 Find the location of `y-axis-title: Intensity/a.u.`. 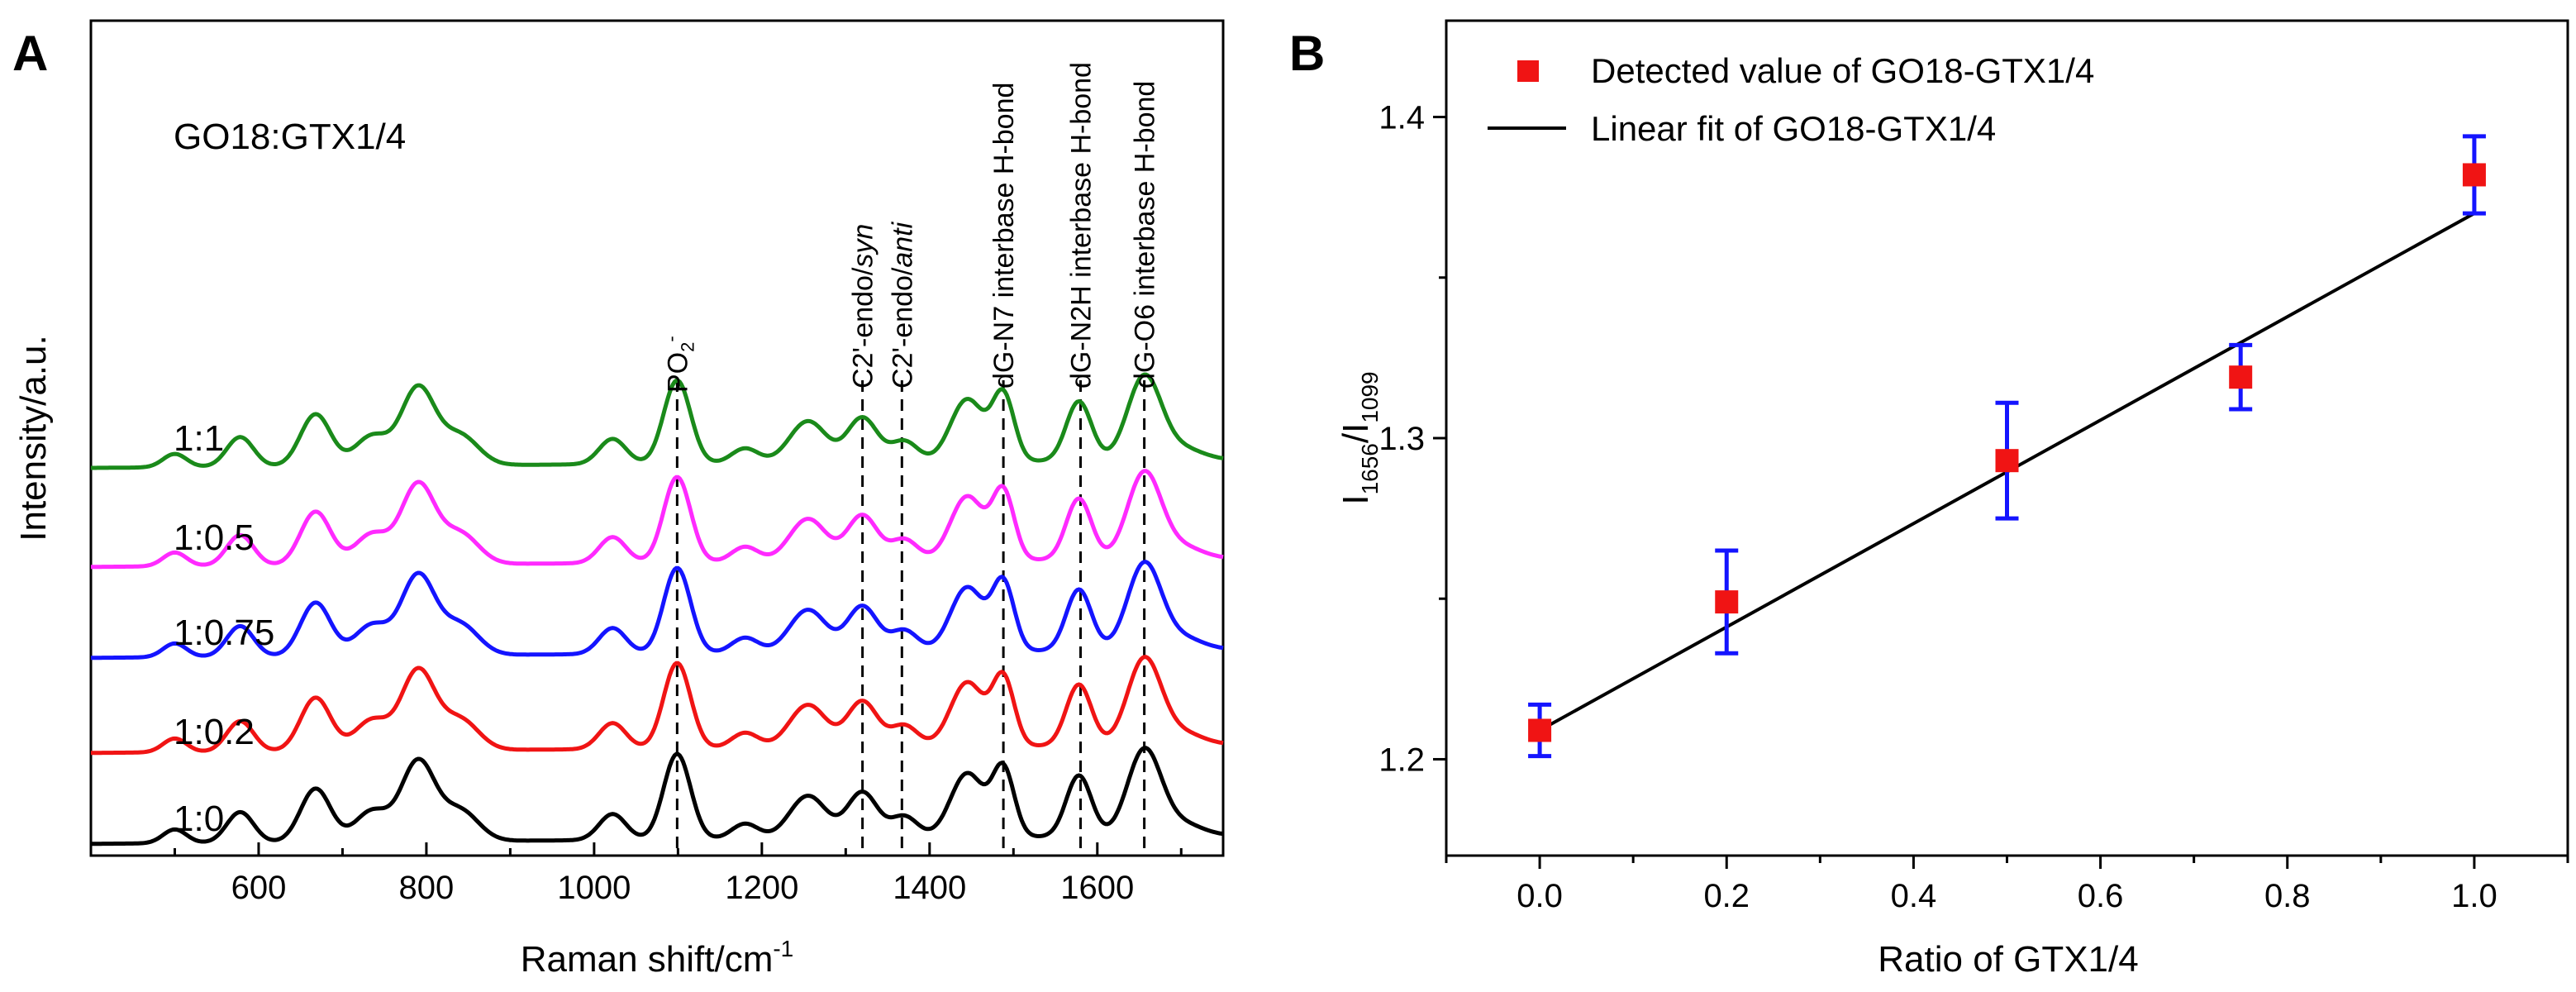

y-axis-title: Intensity/a.u. is located at coordinates (33, 438).